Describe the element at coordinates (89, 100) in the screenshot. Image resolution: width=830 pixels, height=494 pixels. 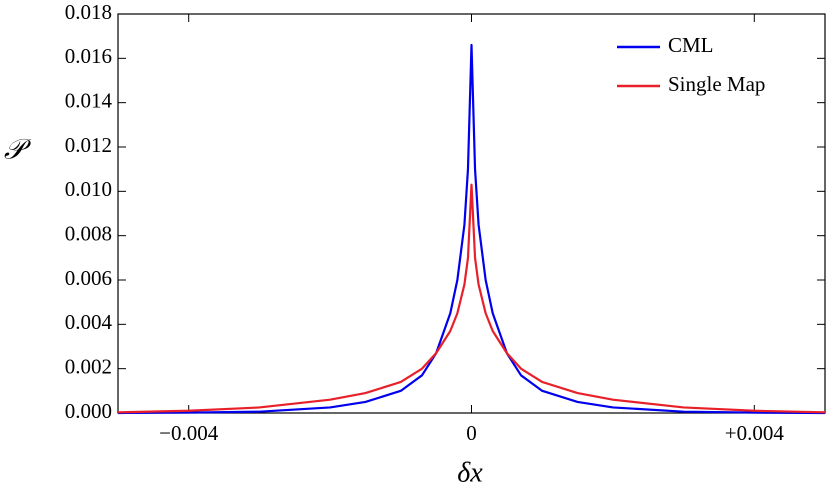
I see `y-tick-label: 0.014` at that location.